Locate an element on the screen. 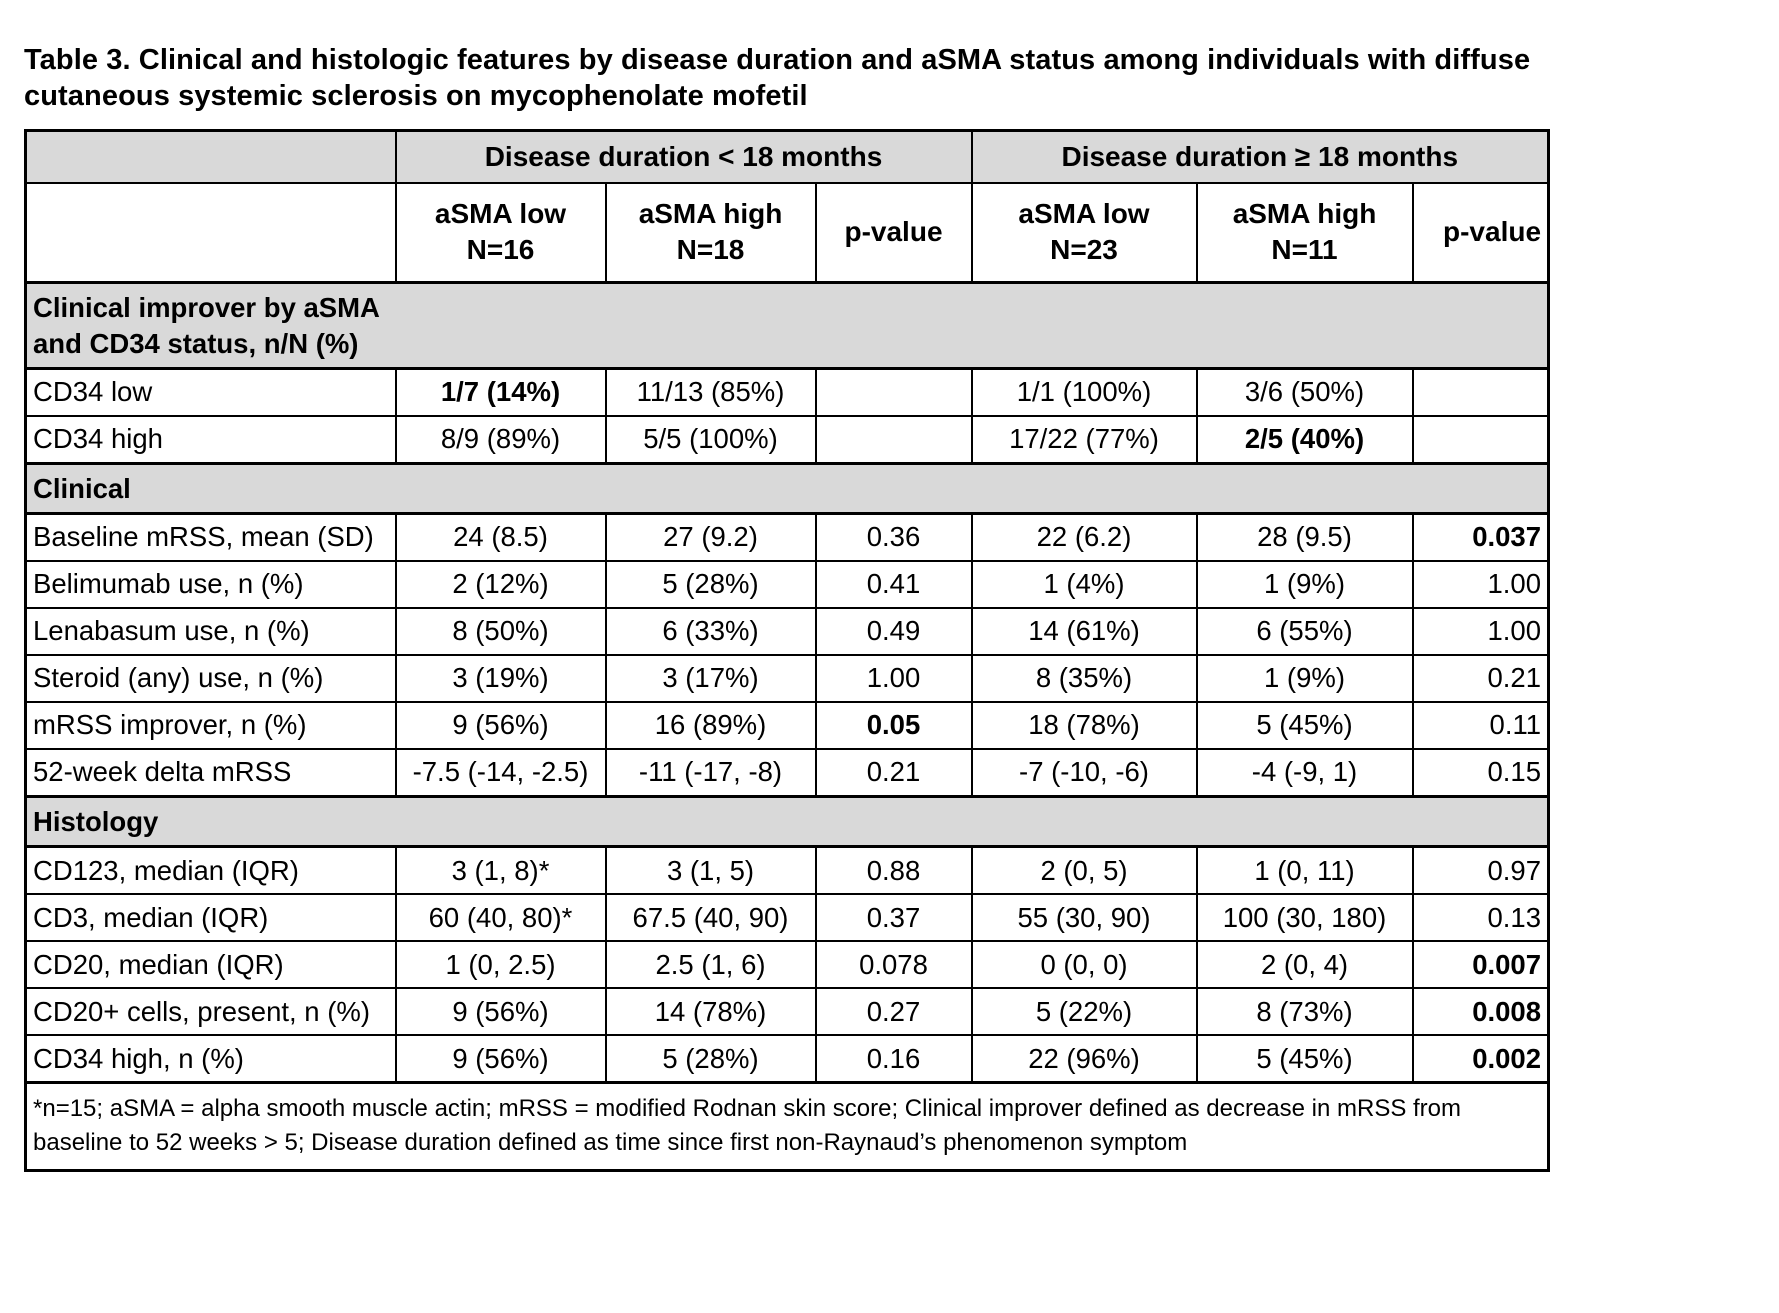 This screenshot has height=1313, width=1779. row-label: mRSS improver, n (%) is located at coordinates (210, 725).